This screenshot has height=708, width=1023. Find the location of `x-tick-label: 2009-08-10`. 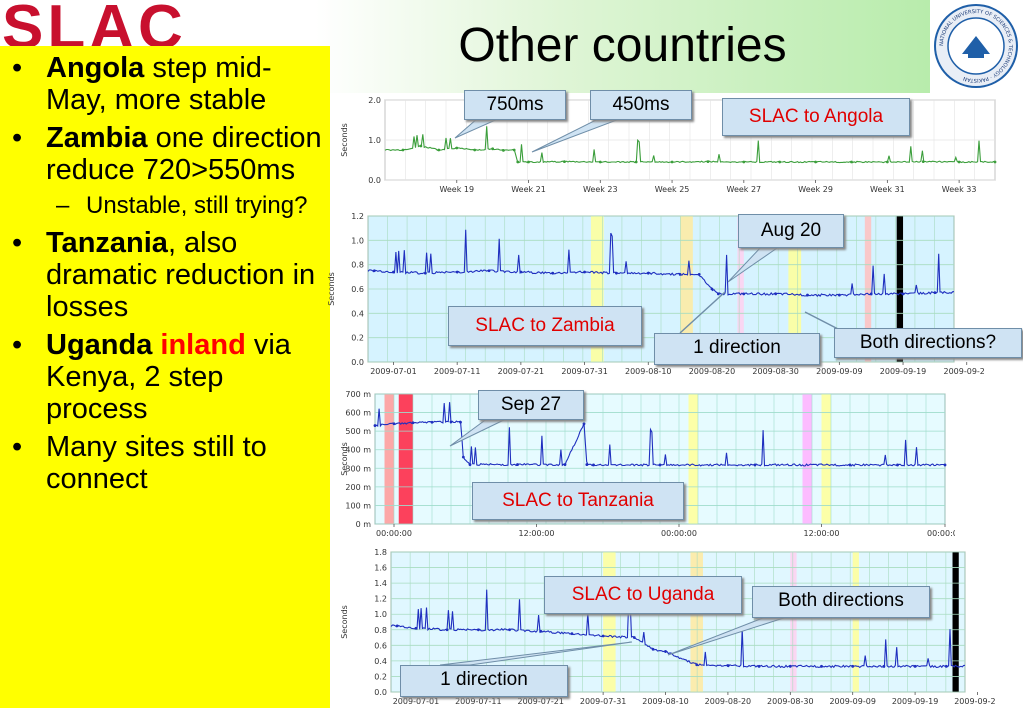

x-tick-label: 2009-08-10 is located at coordinates (648, 371).